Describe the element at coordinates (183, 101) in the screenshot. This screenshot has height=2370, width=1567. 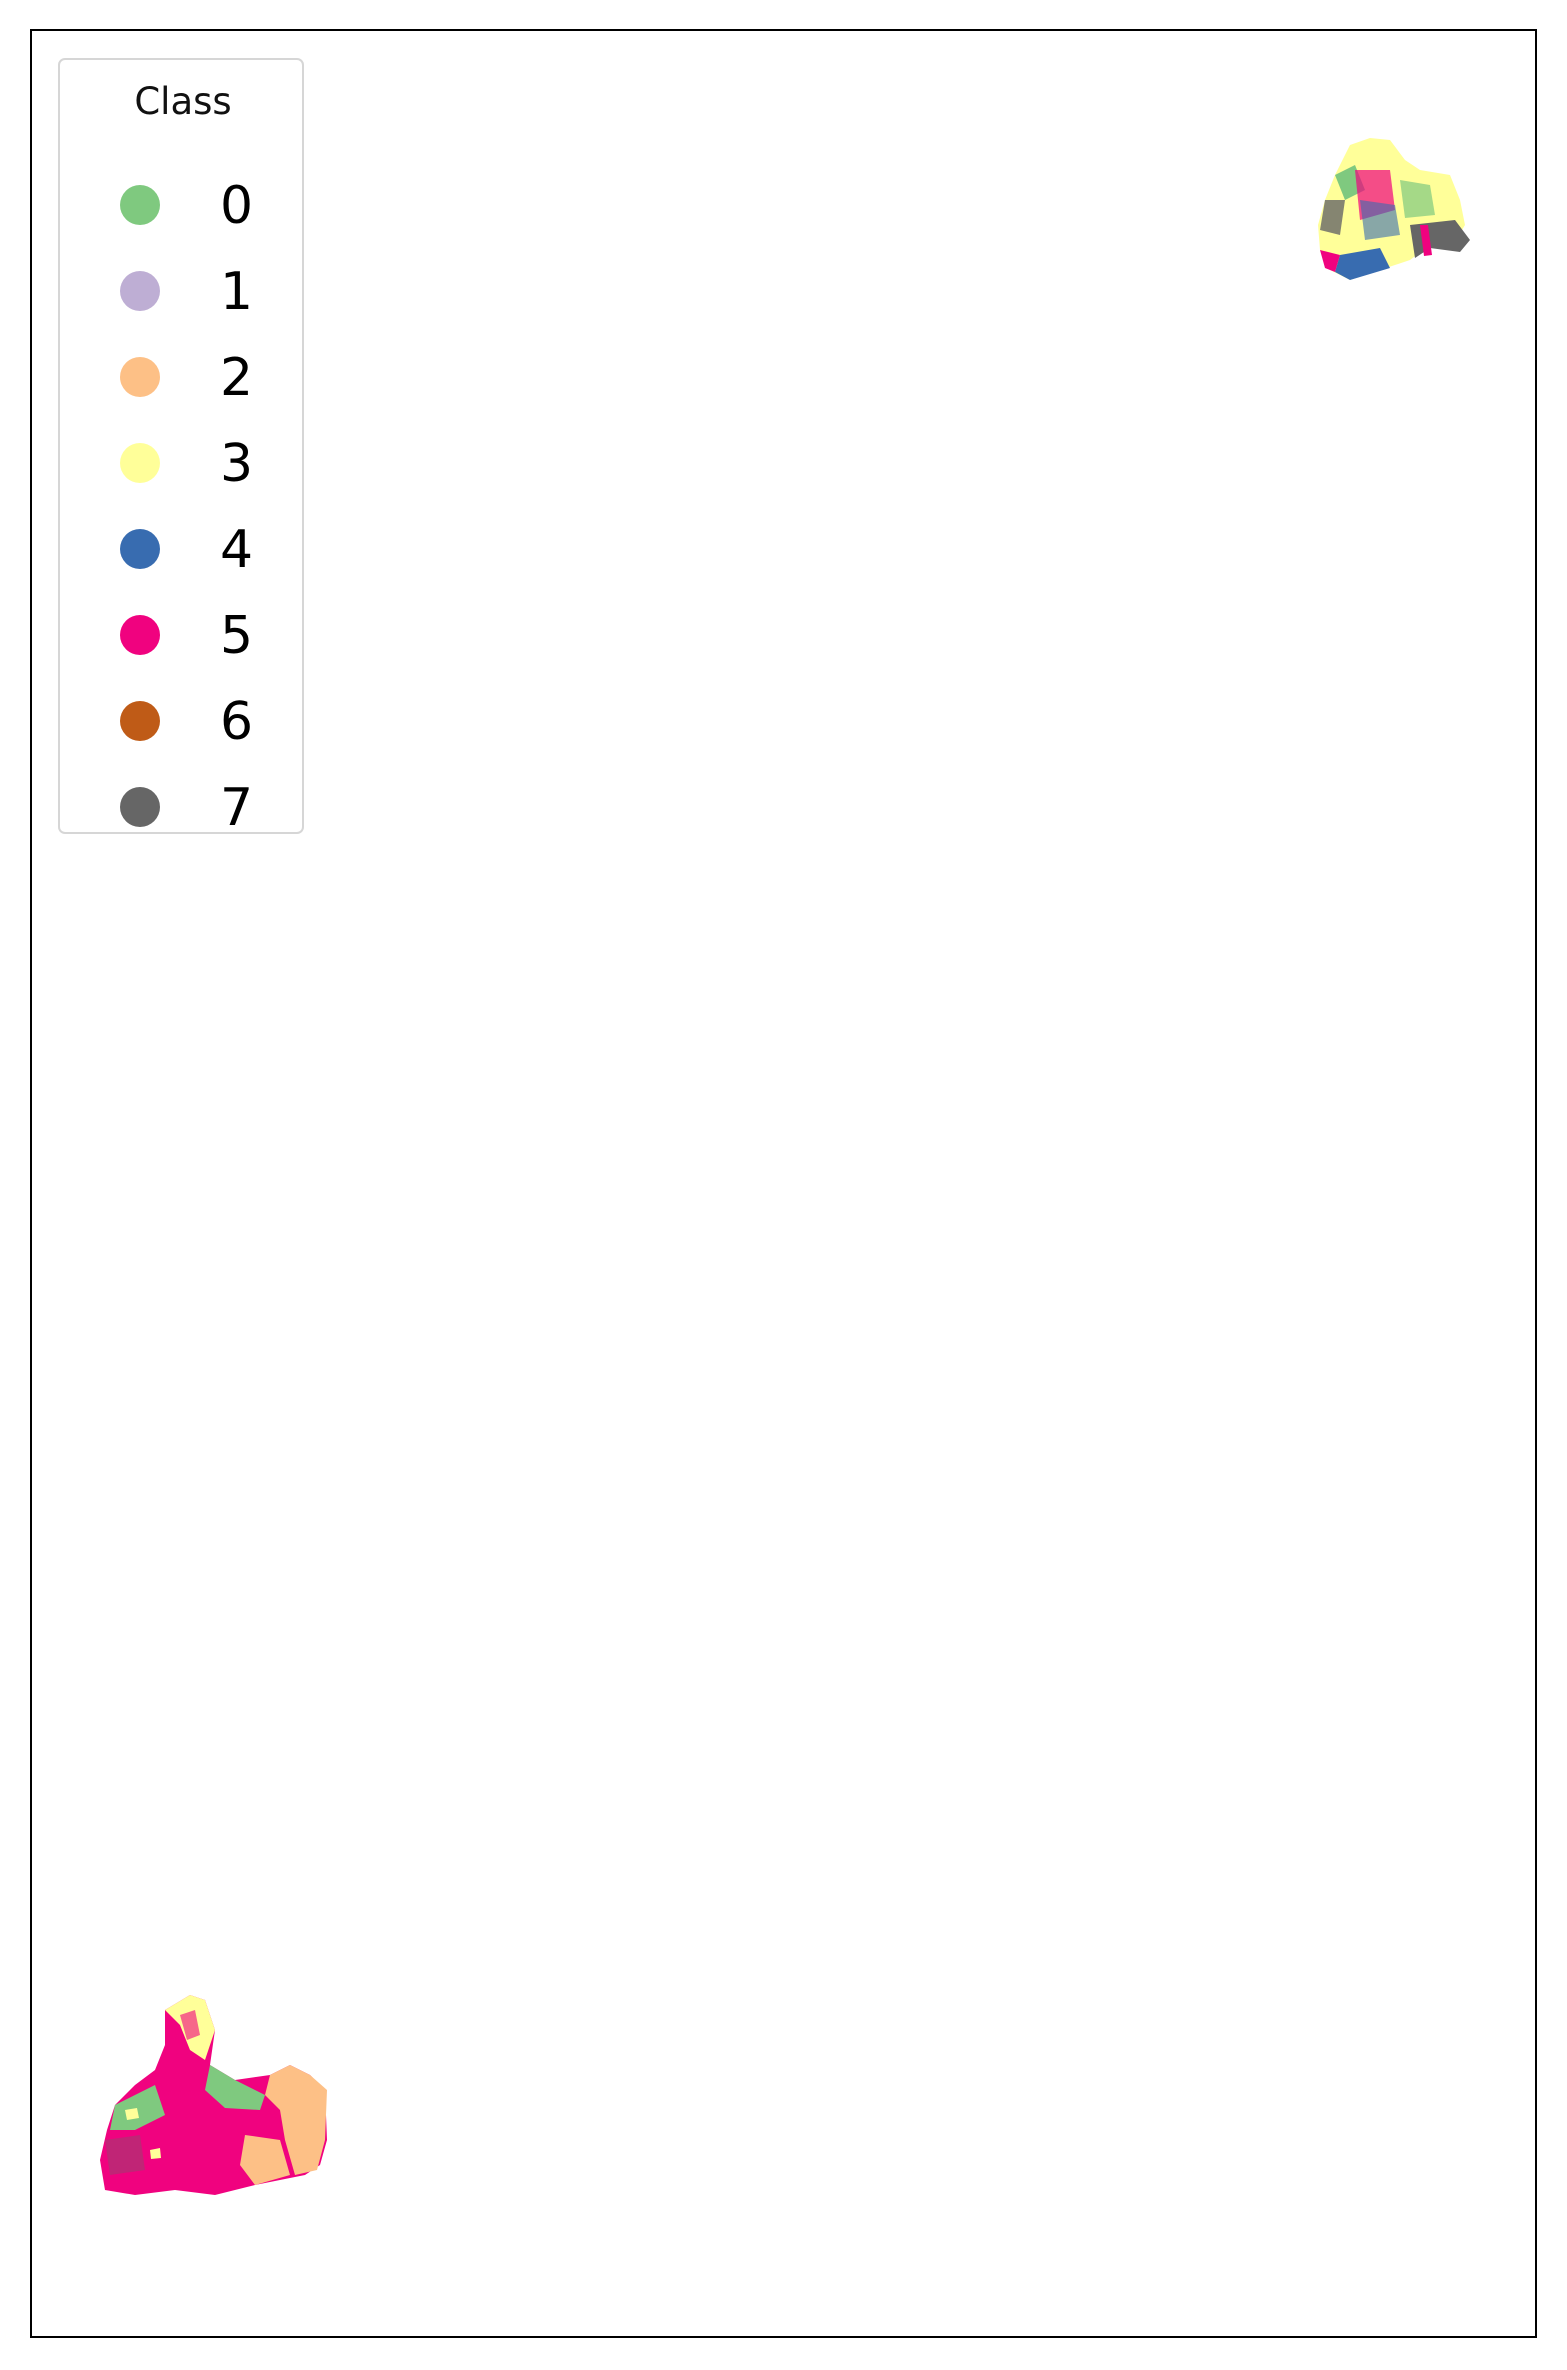
I see `legend-title: Class` at that location.